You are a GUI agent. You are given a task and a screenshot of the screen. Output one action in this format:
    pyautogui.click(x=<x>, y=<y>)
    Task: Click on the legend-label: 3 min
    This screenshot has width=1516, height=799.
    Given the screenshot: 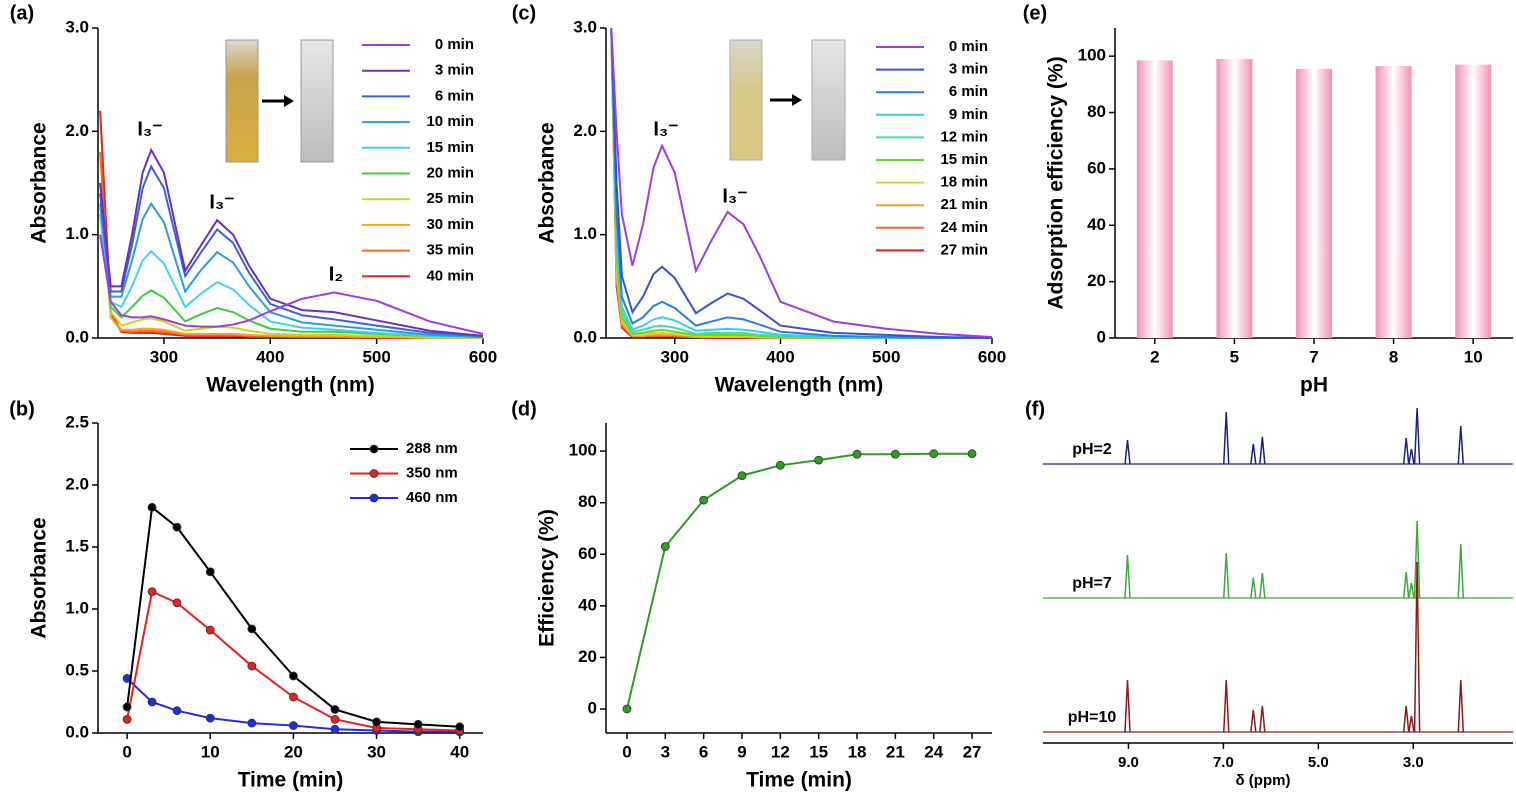 What is the action you would take?
    pyautogui.click(x=968, y=69)
    